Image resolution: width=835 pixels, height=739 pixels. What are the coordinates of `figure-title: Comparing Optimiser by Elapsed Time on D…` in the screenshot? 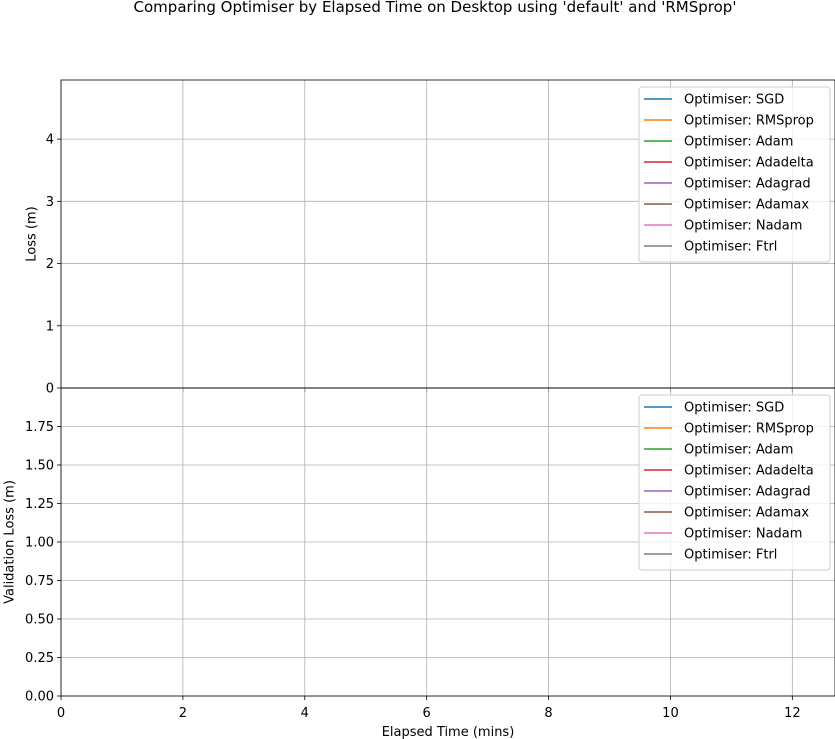 It's located at (435, 8).